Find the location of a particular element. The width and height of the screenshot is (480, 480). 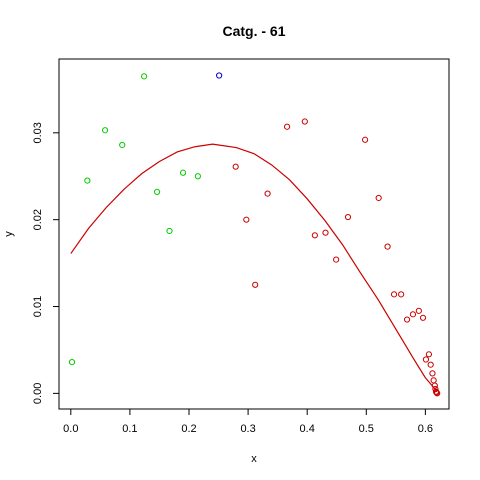

y-tick-label: 0.01 is located at coordinates (38, 306).